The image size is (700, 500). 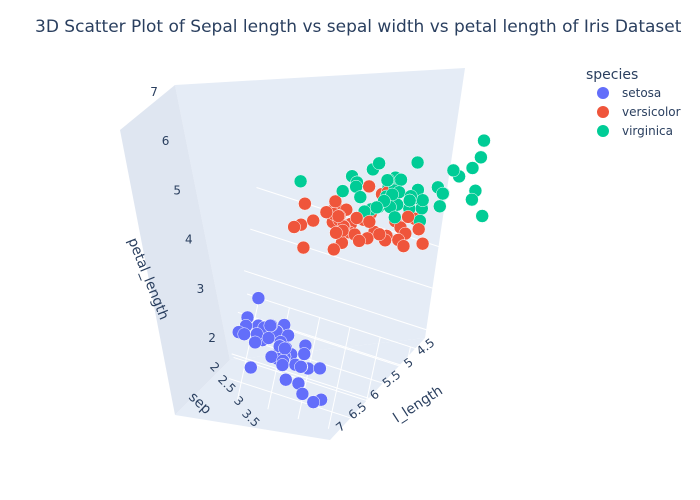 I want to click on z-tick-label: 6, so click(x=166, y=141).